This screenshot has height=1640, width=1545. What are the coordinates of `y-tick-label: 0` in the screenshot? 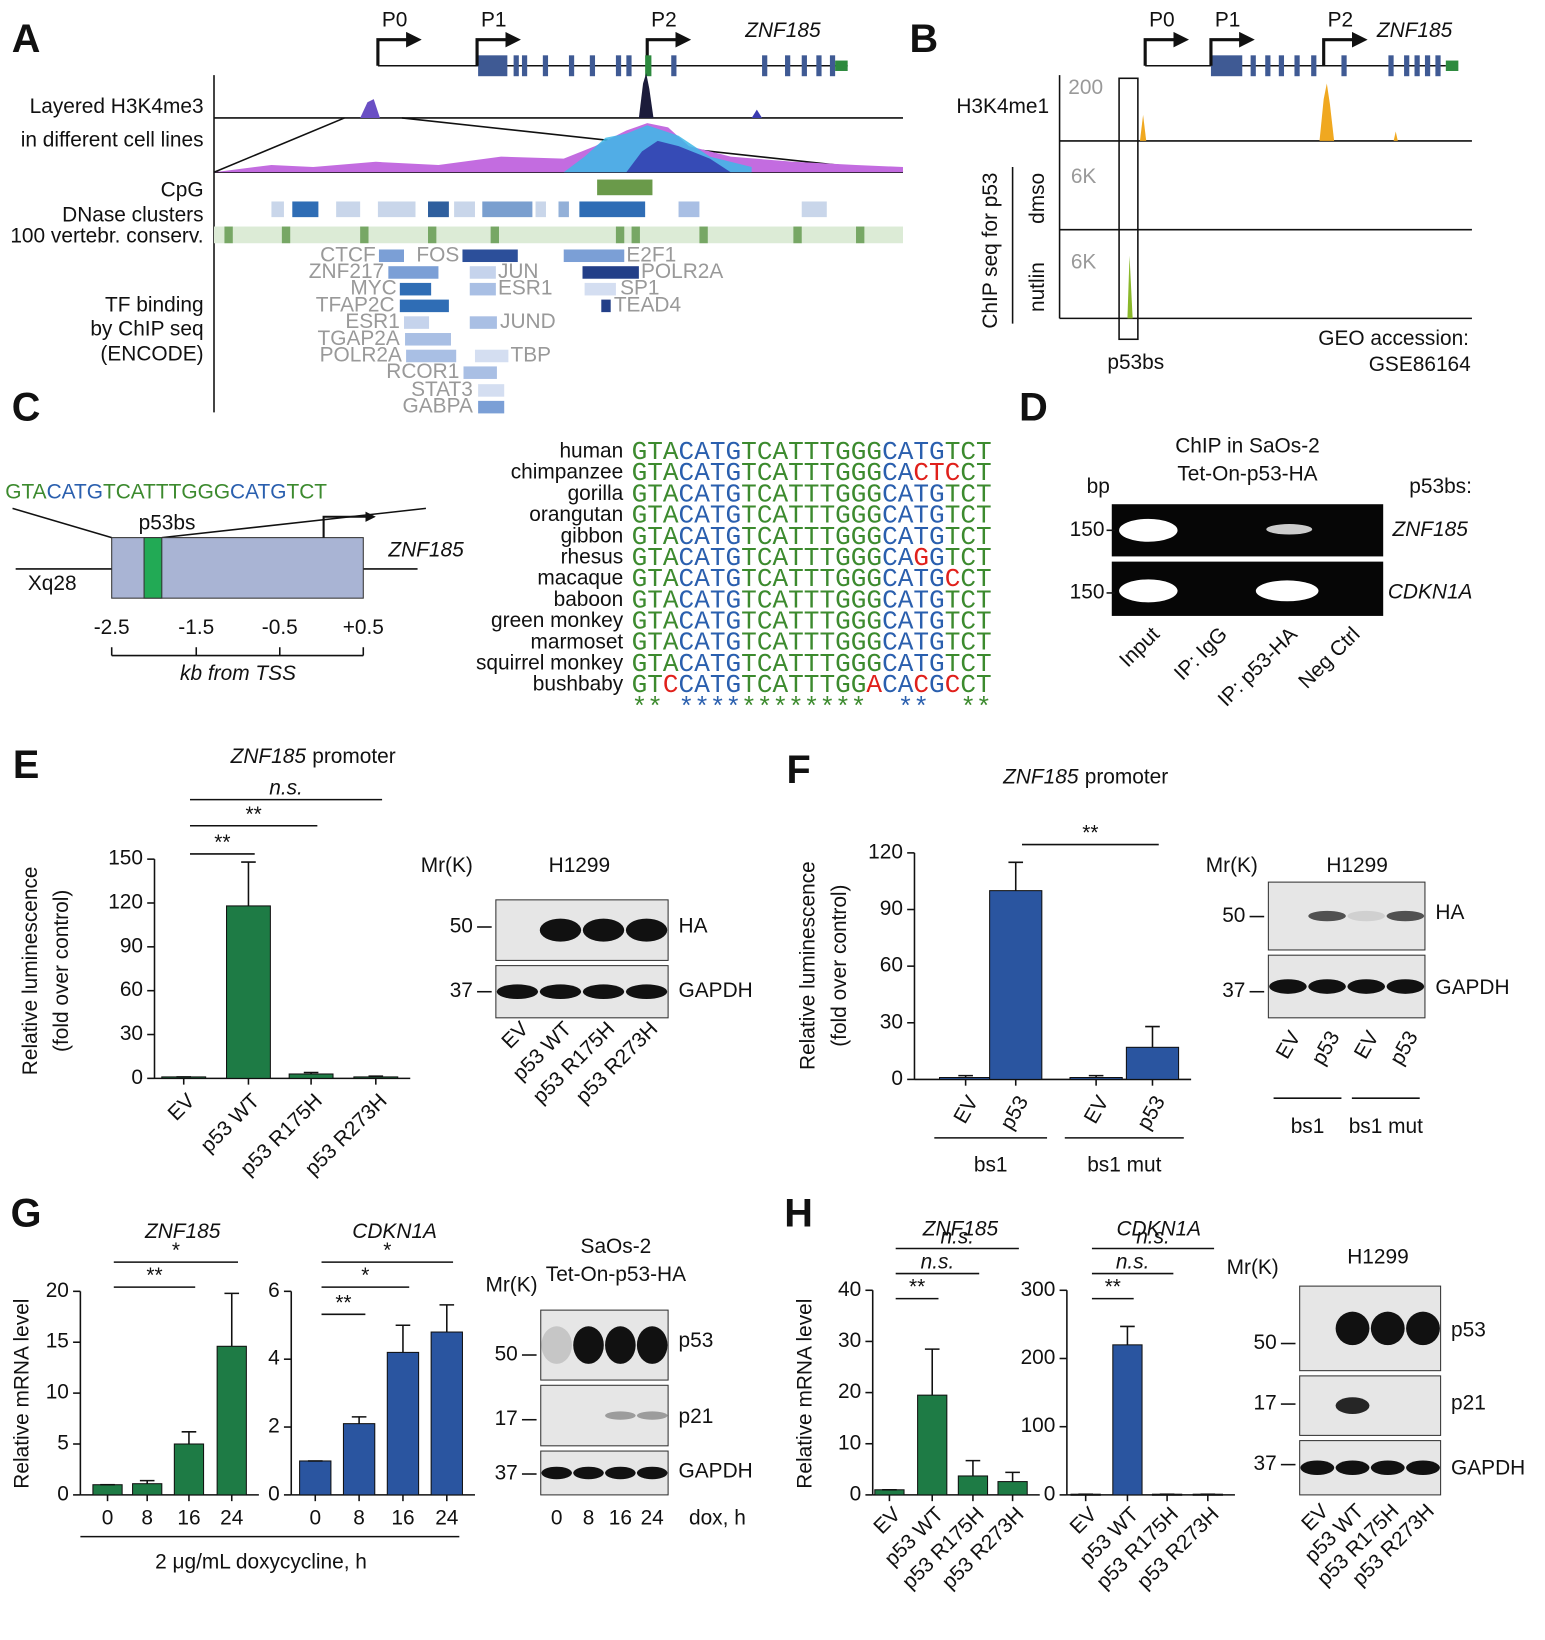 It's located at (1050, 1493).